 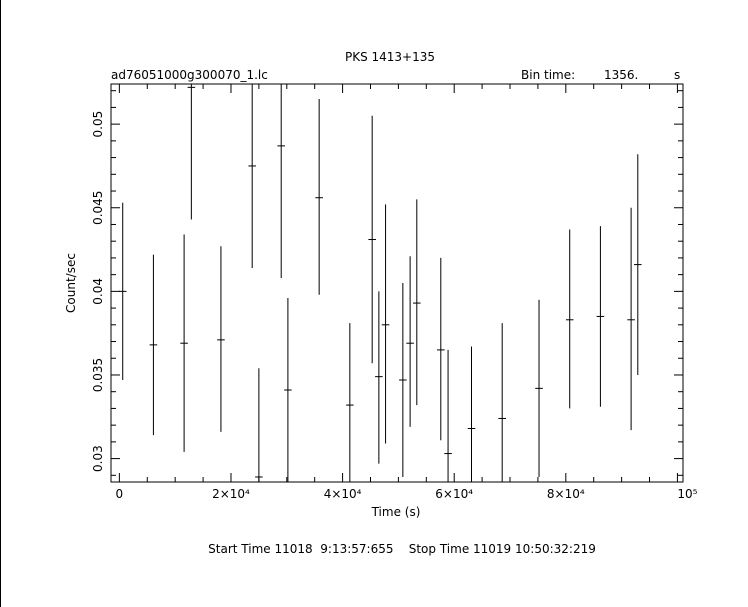 What do you see at coordinates (548, 75) in the screenshot?
I see `bin-time-label: Bin time:` at bounding box center [548, 75].